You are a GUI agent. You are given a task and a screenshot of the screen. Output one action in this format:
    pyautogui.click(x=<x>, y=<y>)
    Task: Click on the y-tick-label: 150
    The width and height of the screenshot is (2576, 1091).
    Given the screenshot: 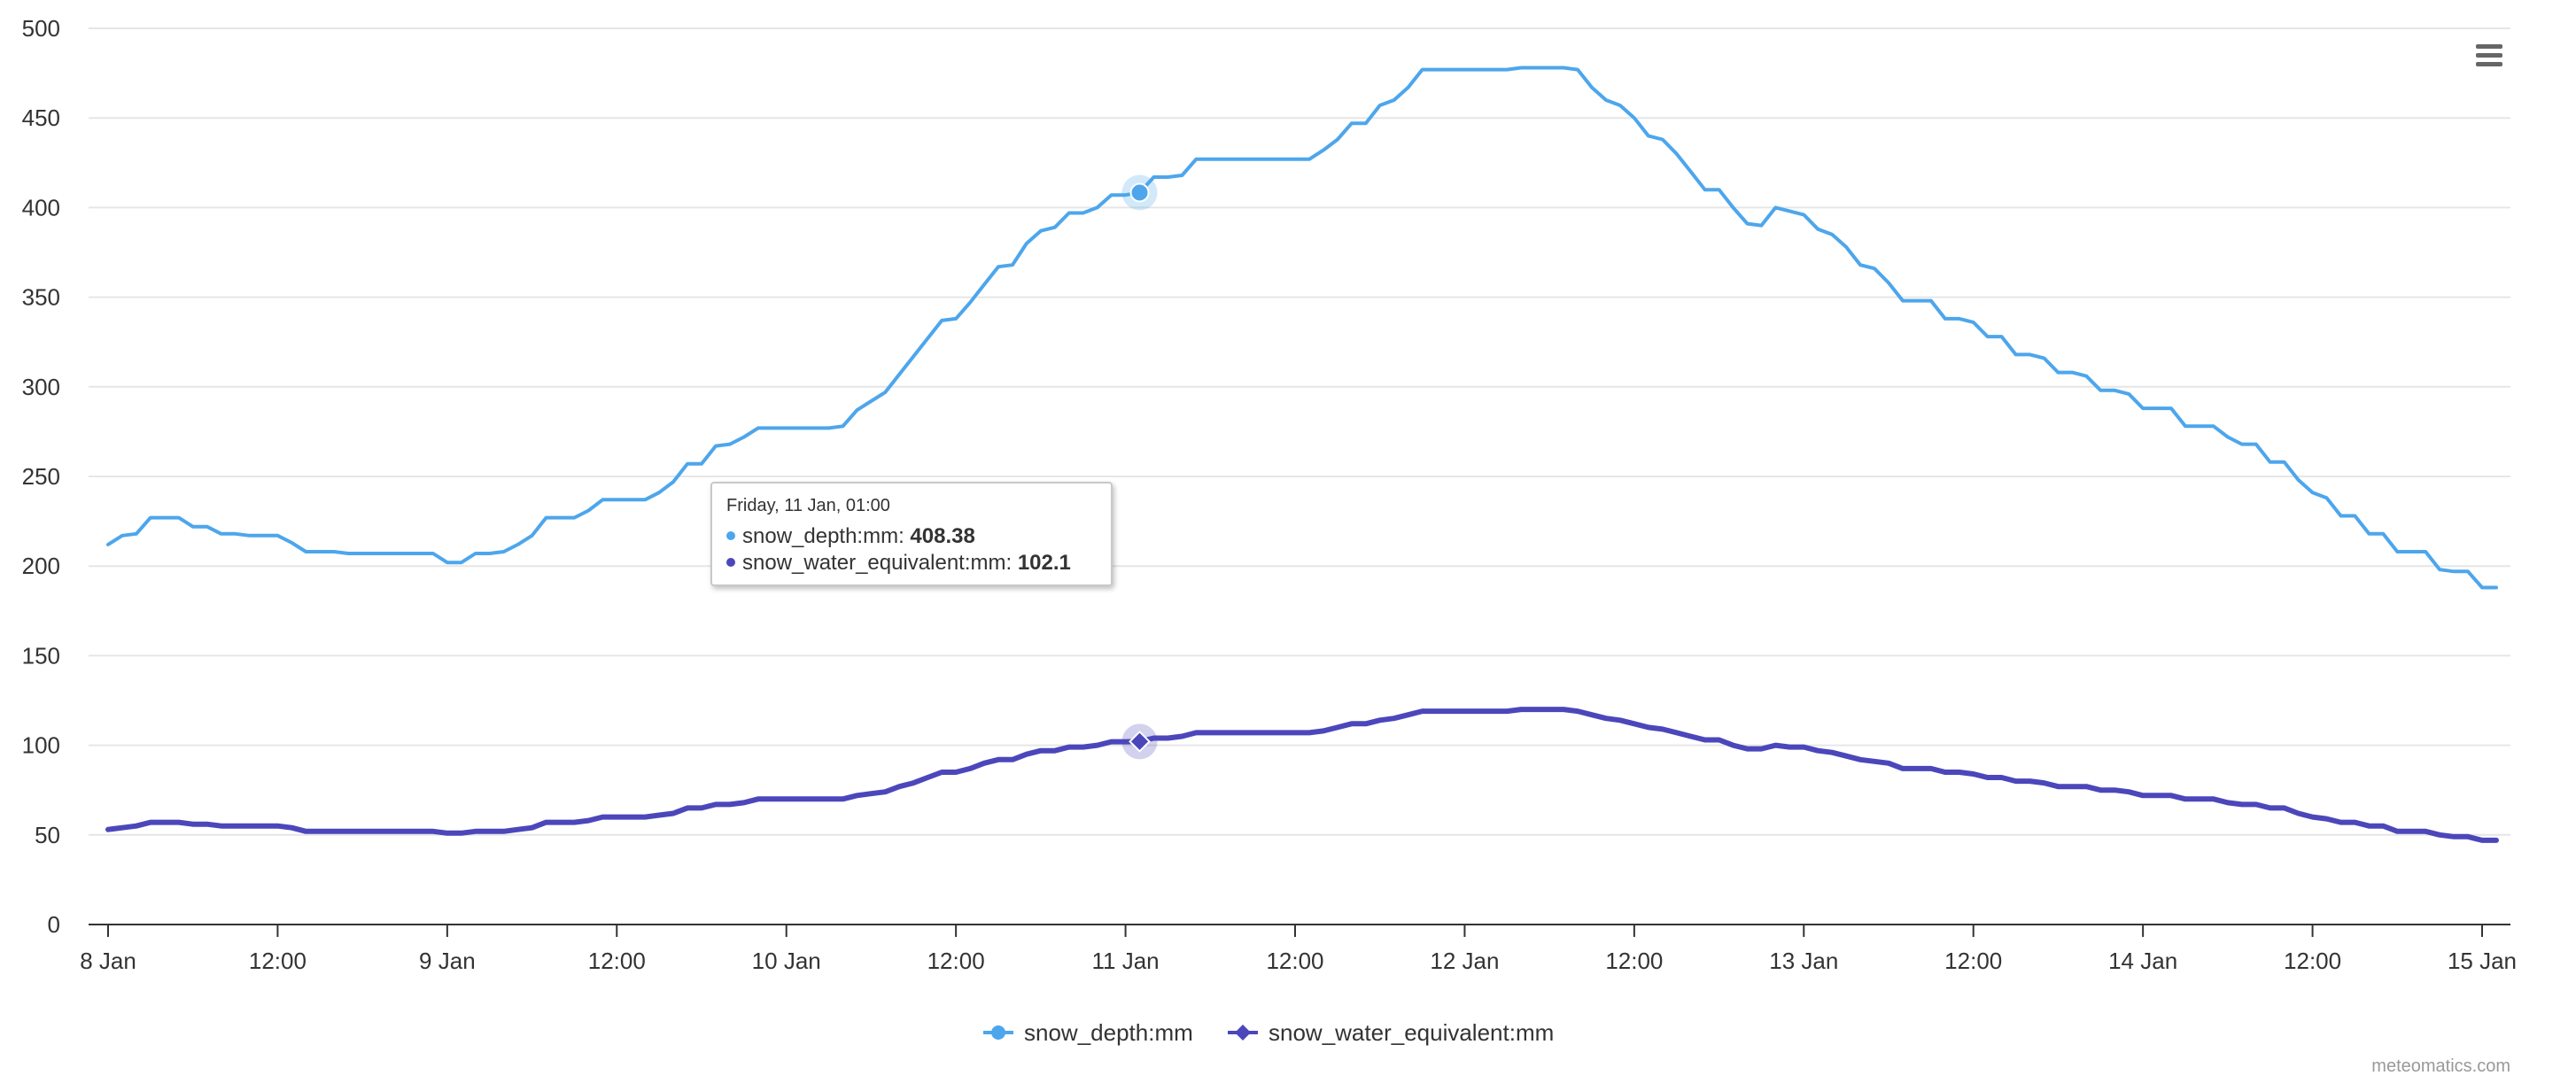 What is the action you would take?
    pyautogui.click(x=41, y=655)
    